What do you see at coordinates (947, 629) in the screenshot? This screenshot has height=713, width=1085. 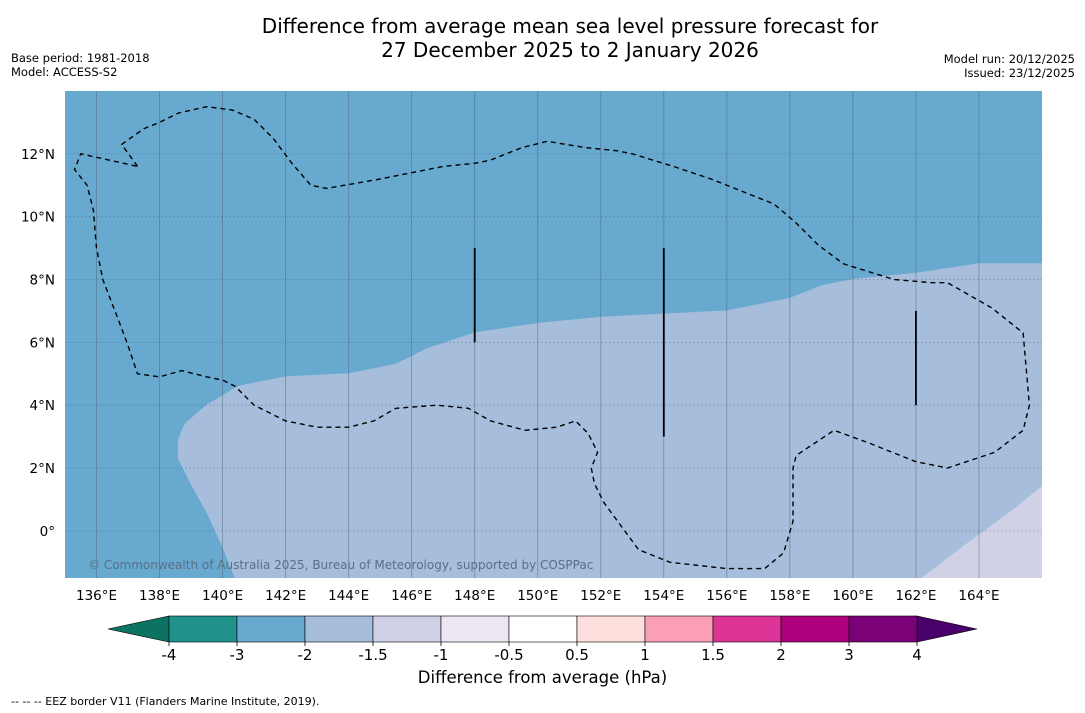 I see `colorbar-extend-high` at bounding box center [947, 629].